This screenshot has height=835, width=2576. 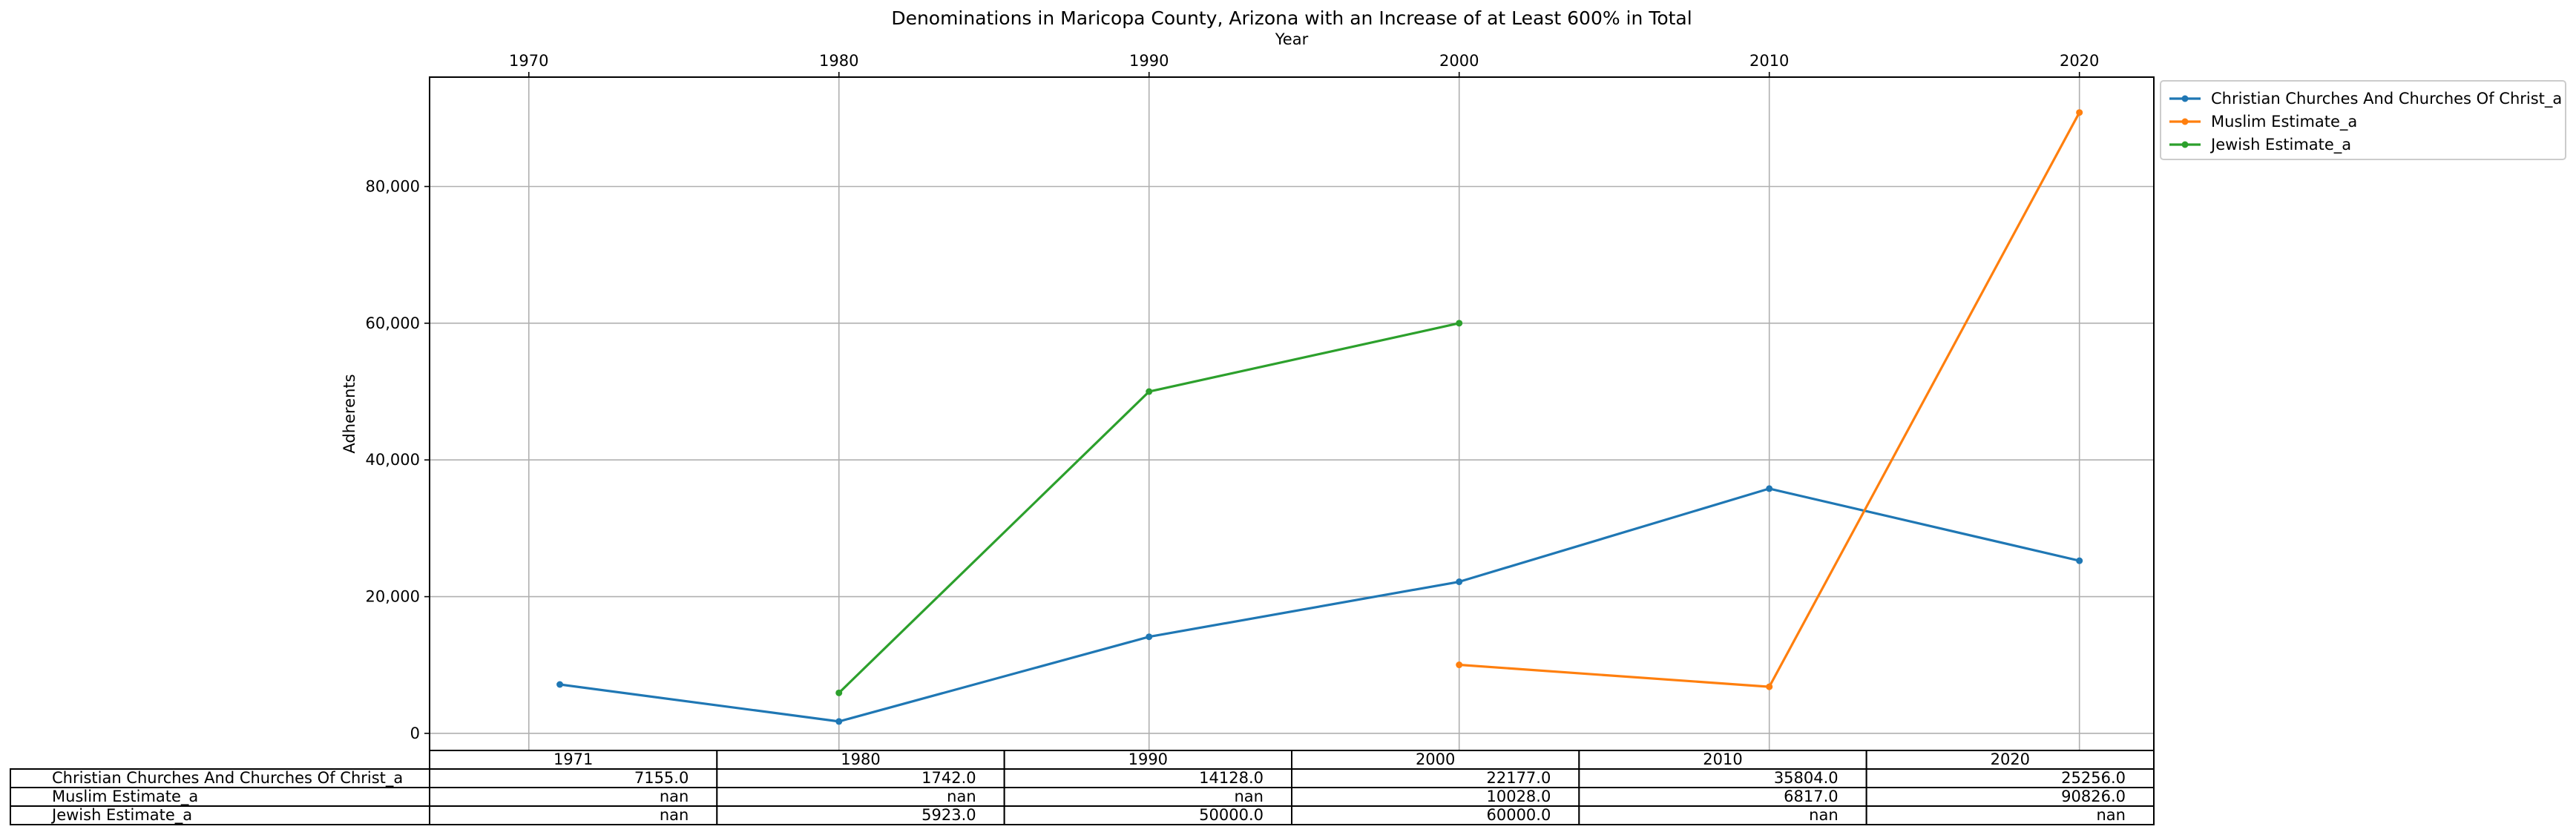 What do you see at coordinates (1231, 778) in the screenshot?
I see `table-cell-value: 14128.0` at bounding box center [1231, 778].